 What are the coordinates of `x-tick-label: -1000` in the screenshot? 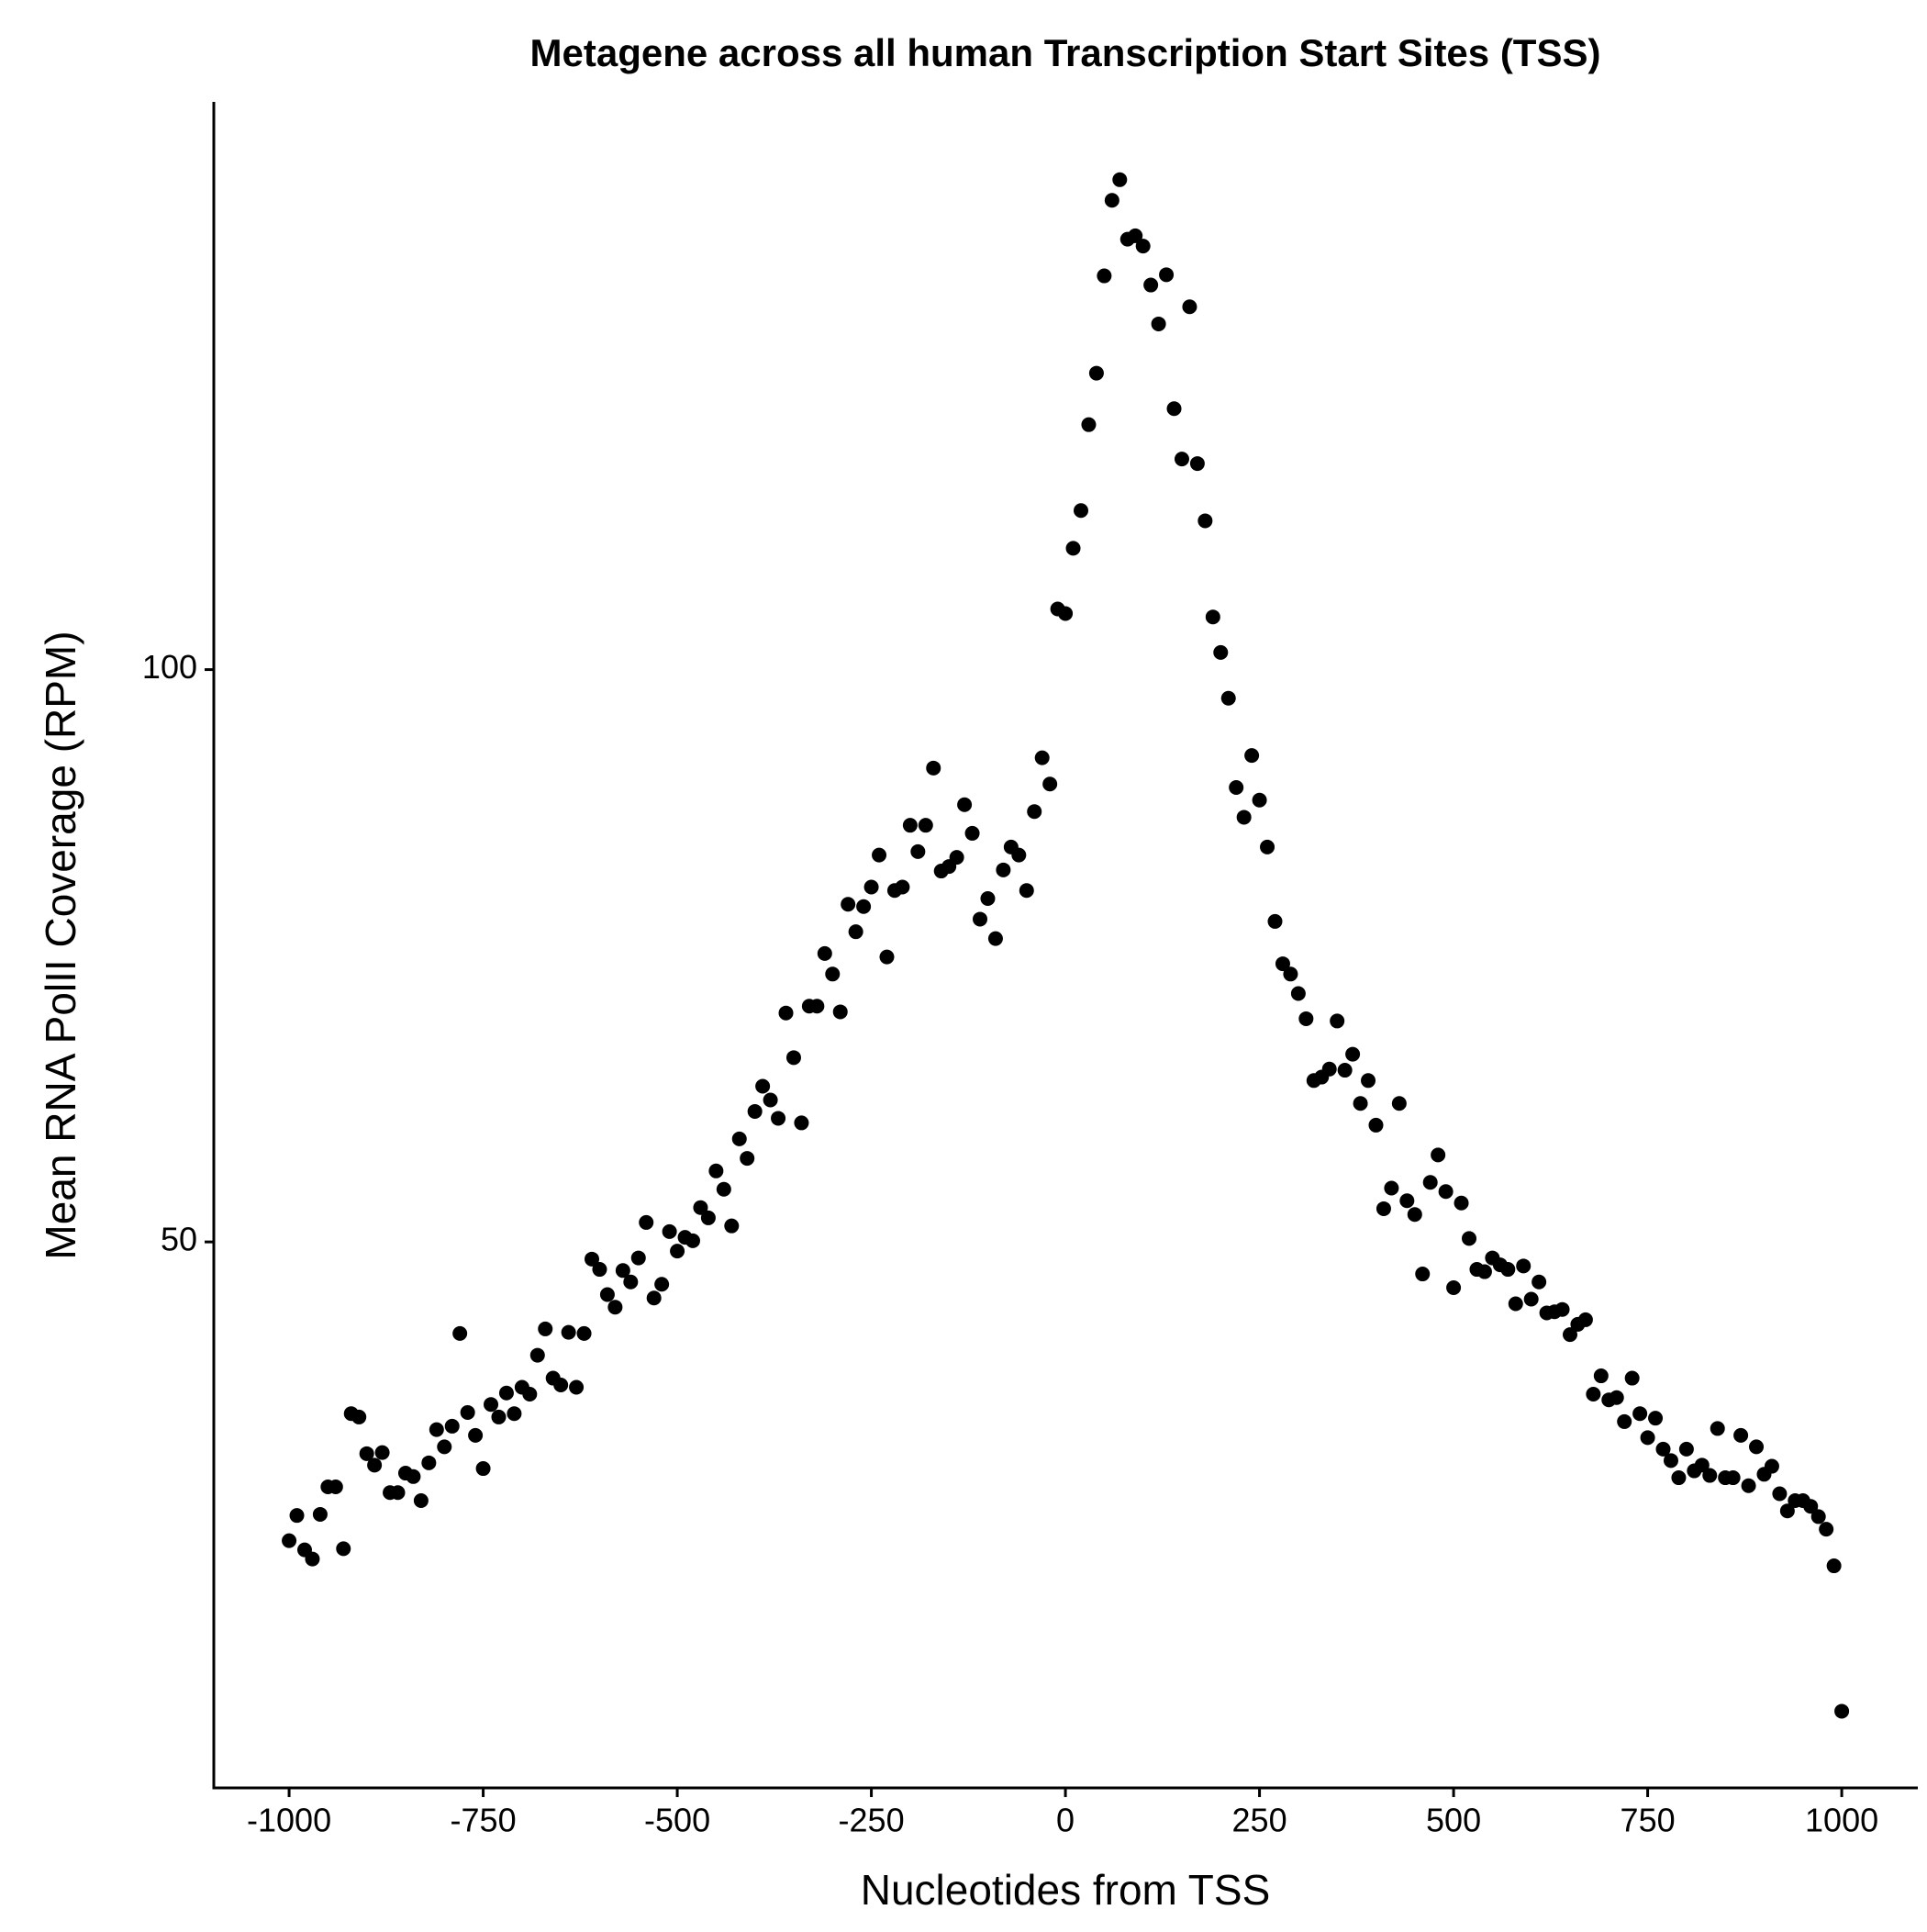 It's located at (289, 1820).